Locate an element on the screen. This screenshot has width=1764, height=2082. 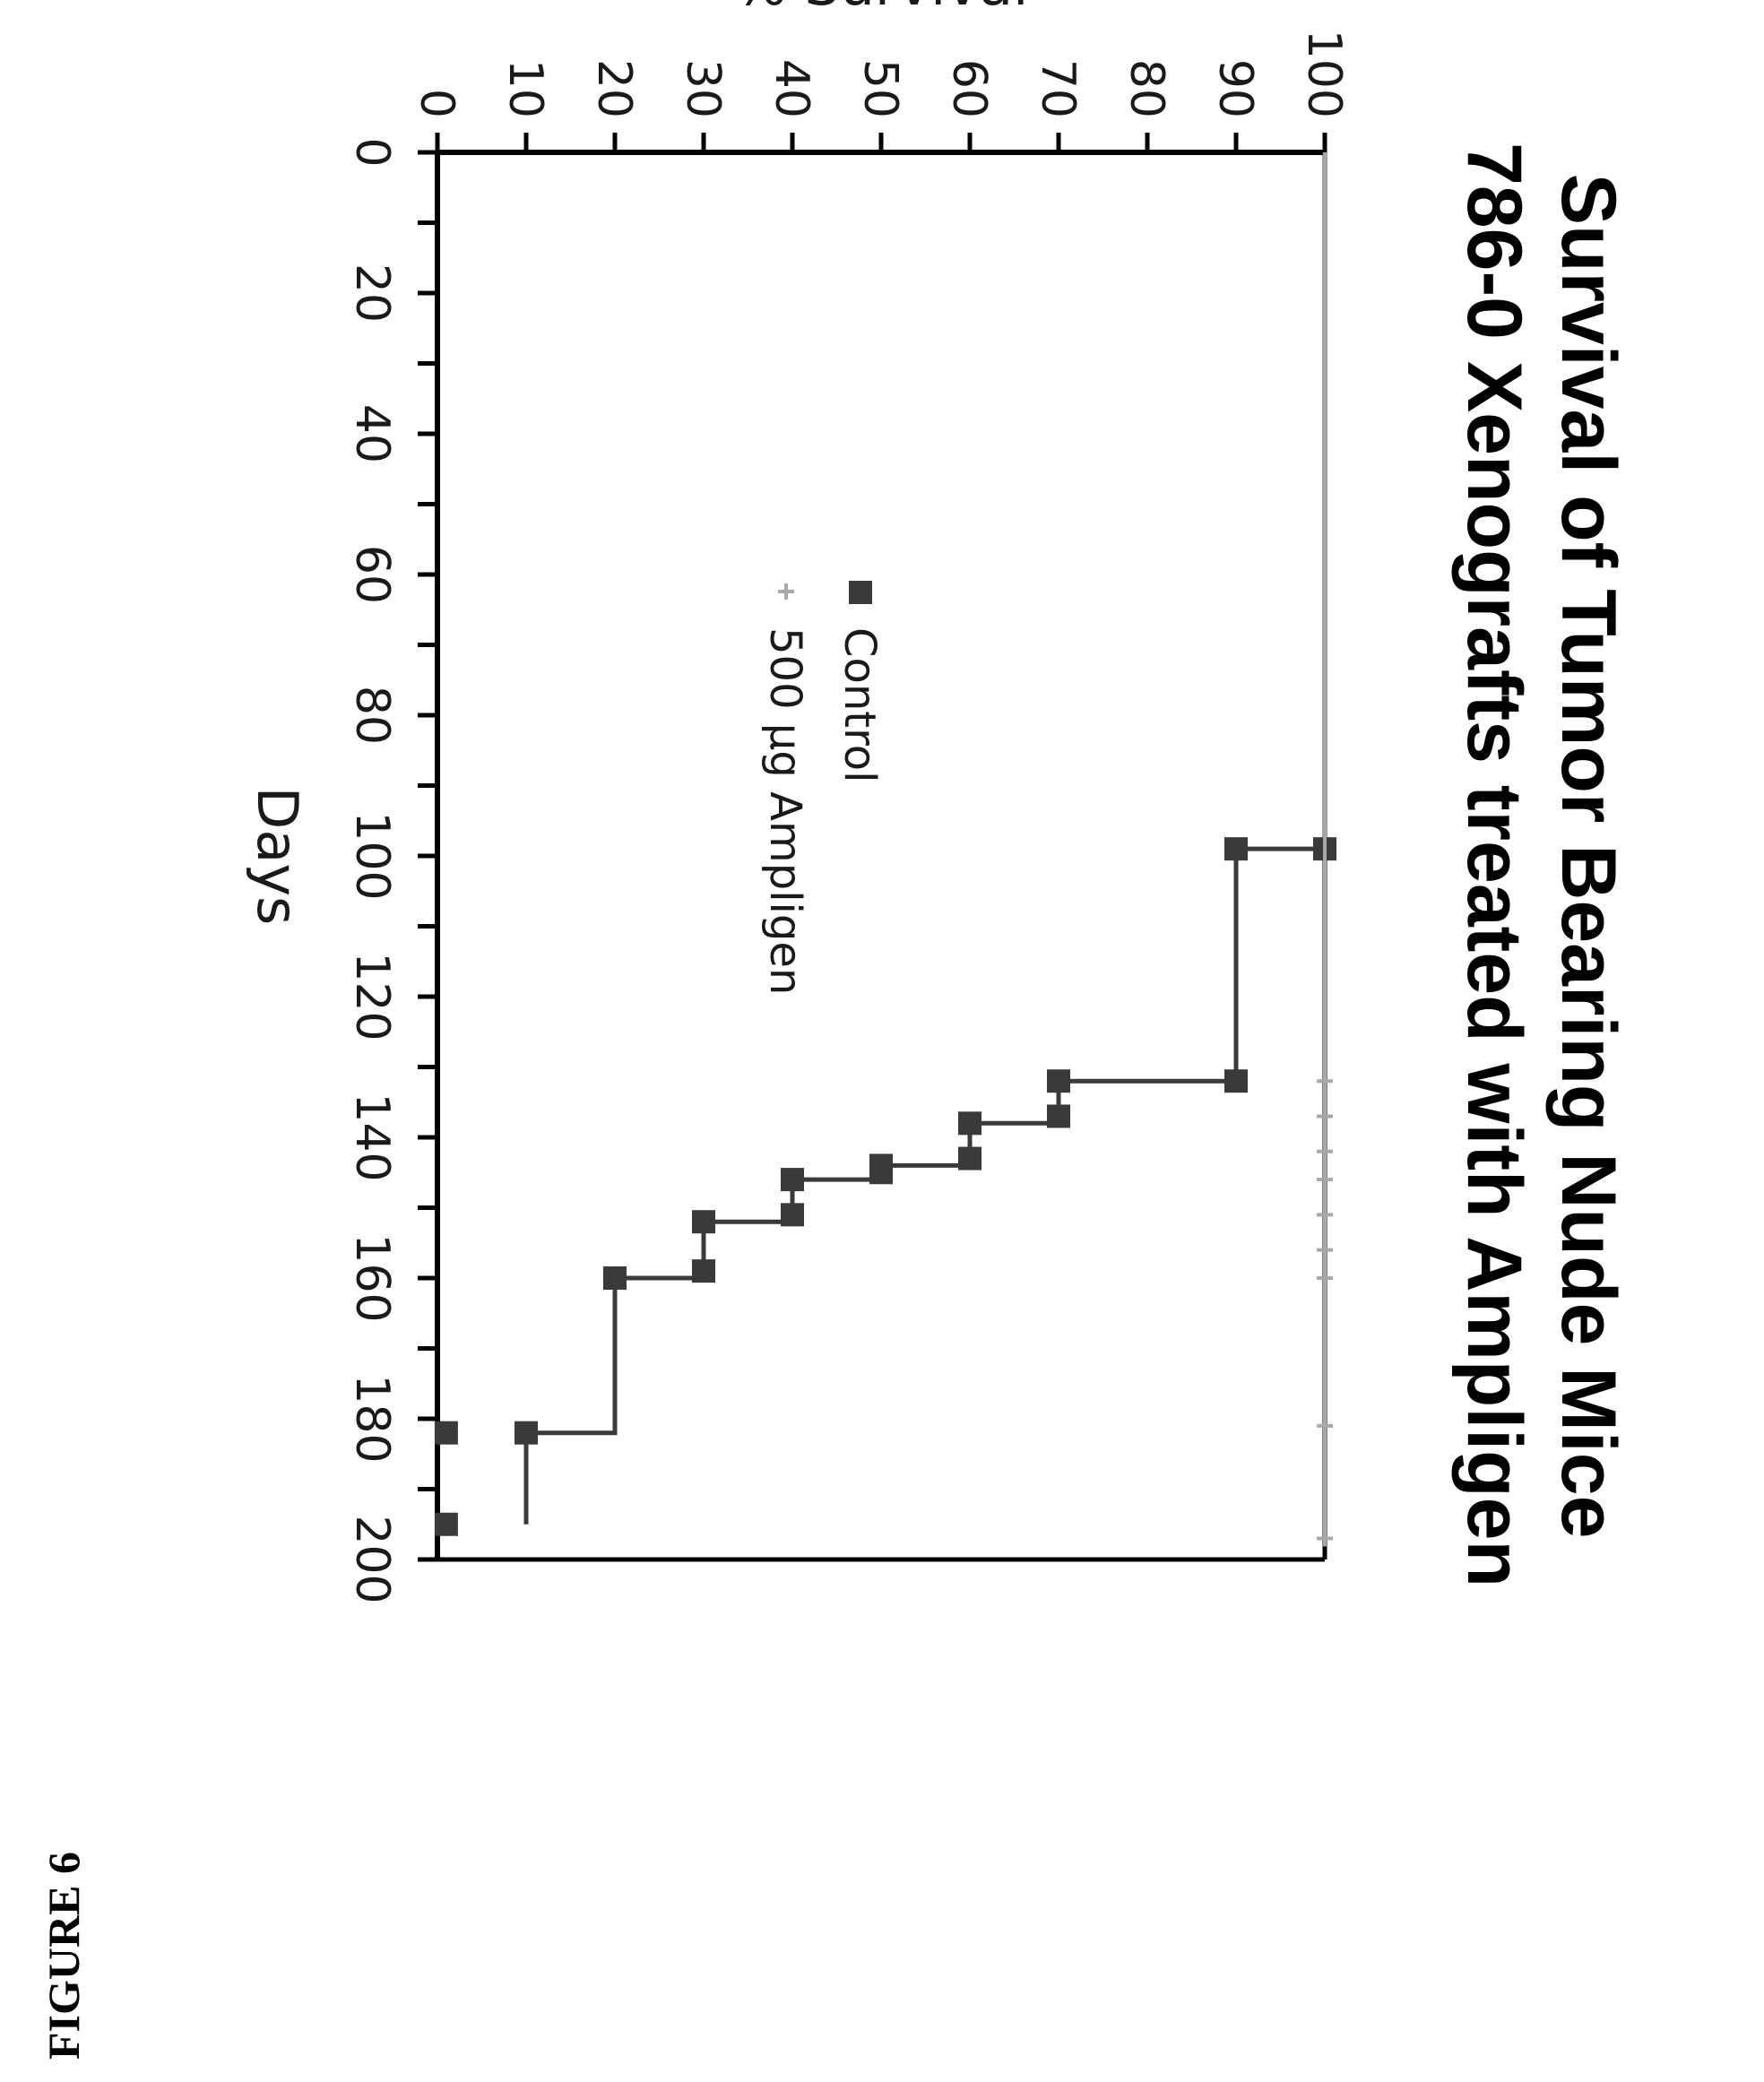
y-tick-label: 50 is located at coordinates (880, 88).